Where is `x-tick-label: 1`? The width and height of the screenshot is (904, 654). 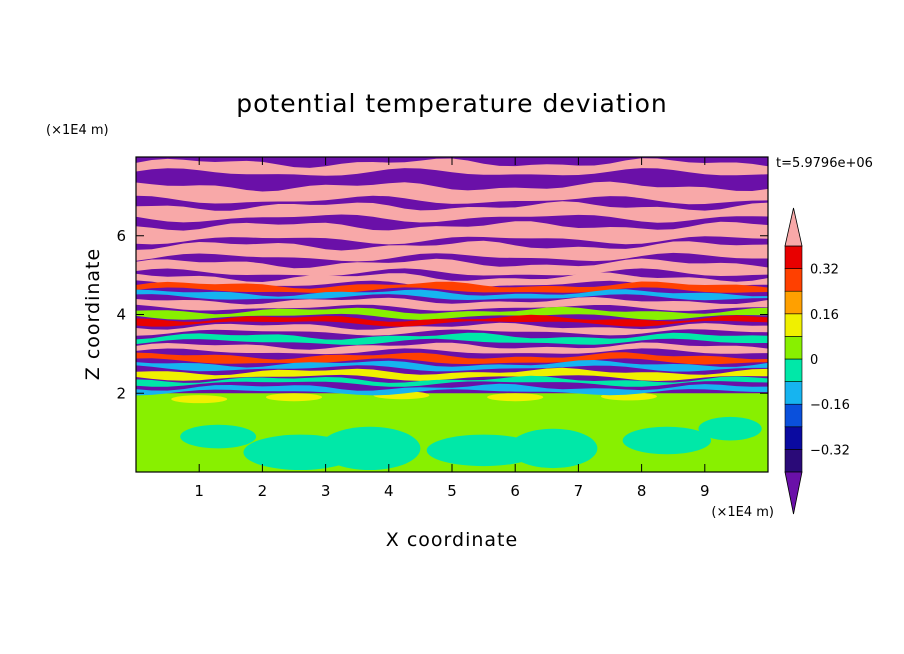 x-tick-label: 1 is located at coordinates (199, 491).